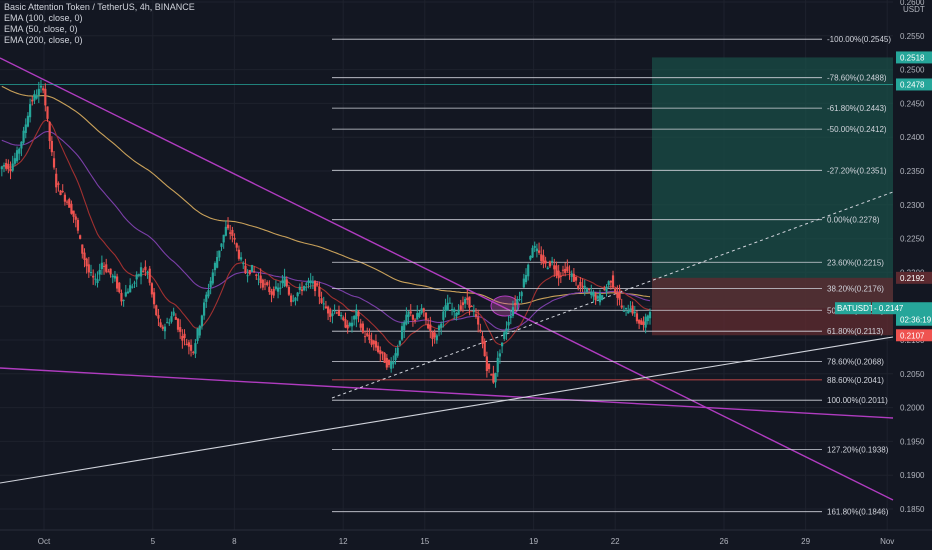  What do you see at coordinates (853, 220) in the screenshot?
I see `fib-label: 0.00%(0.2278)` at bounding box center [853, 220].